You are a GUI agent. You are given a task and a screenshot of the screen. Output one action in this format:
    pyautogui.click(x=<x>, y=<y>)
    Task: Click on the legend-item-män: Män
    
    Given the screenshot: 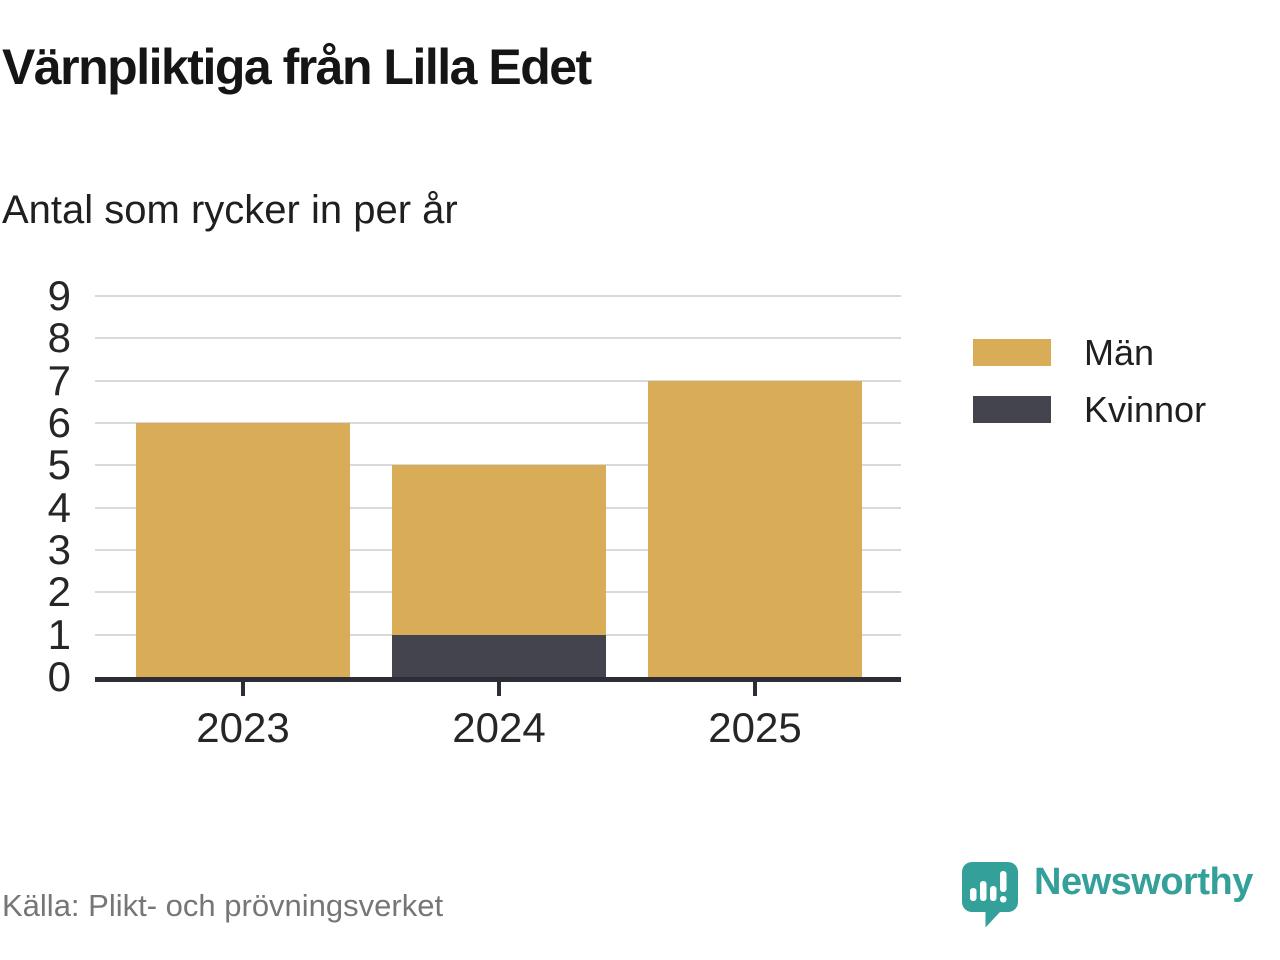 What is the action you would take?
    pyautogui.click(x=1089, y=352)
    